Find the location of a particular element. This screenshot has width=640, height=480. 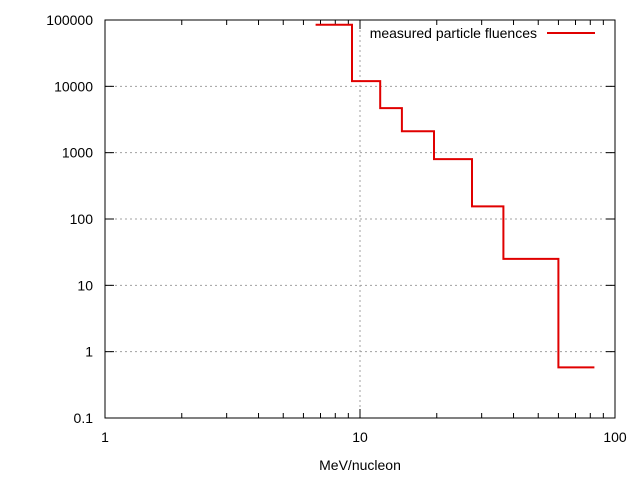

legend: measured particle fluences is located at coordinates (482, 33).